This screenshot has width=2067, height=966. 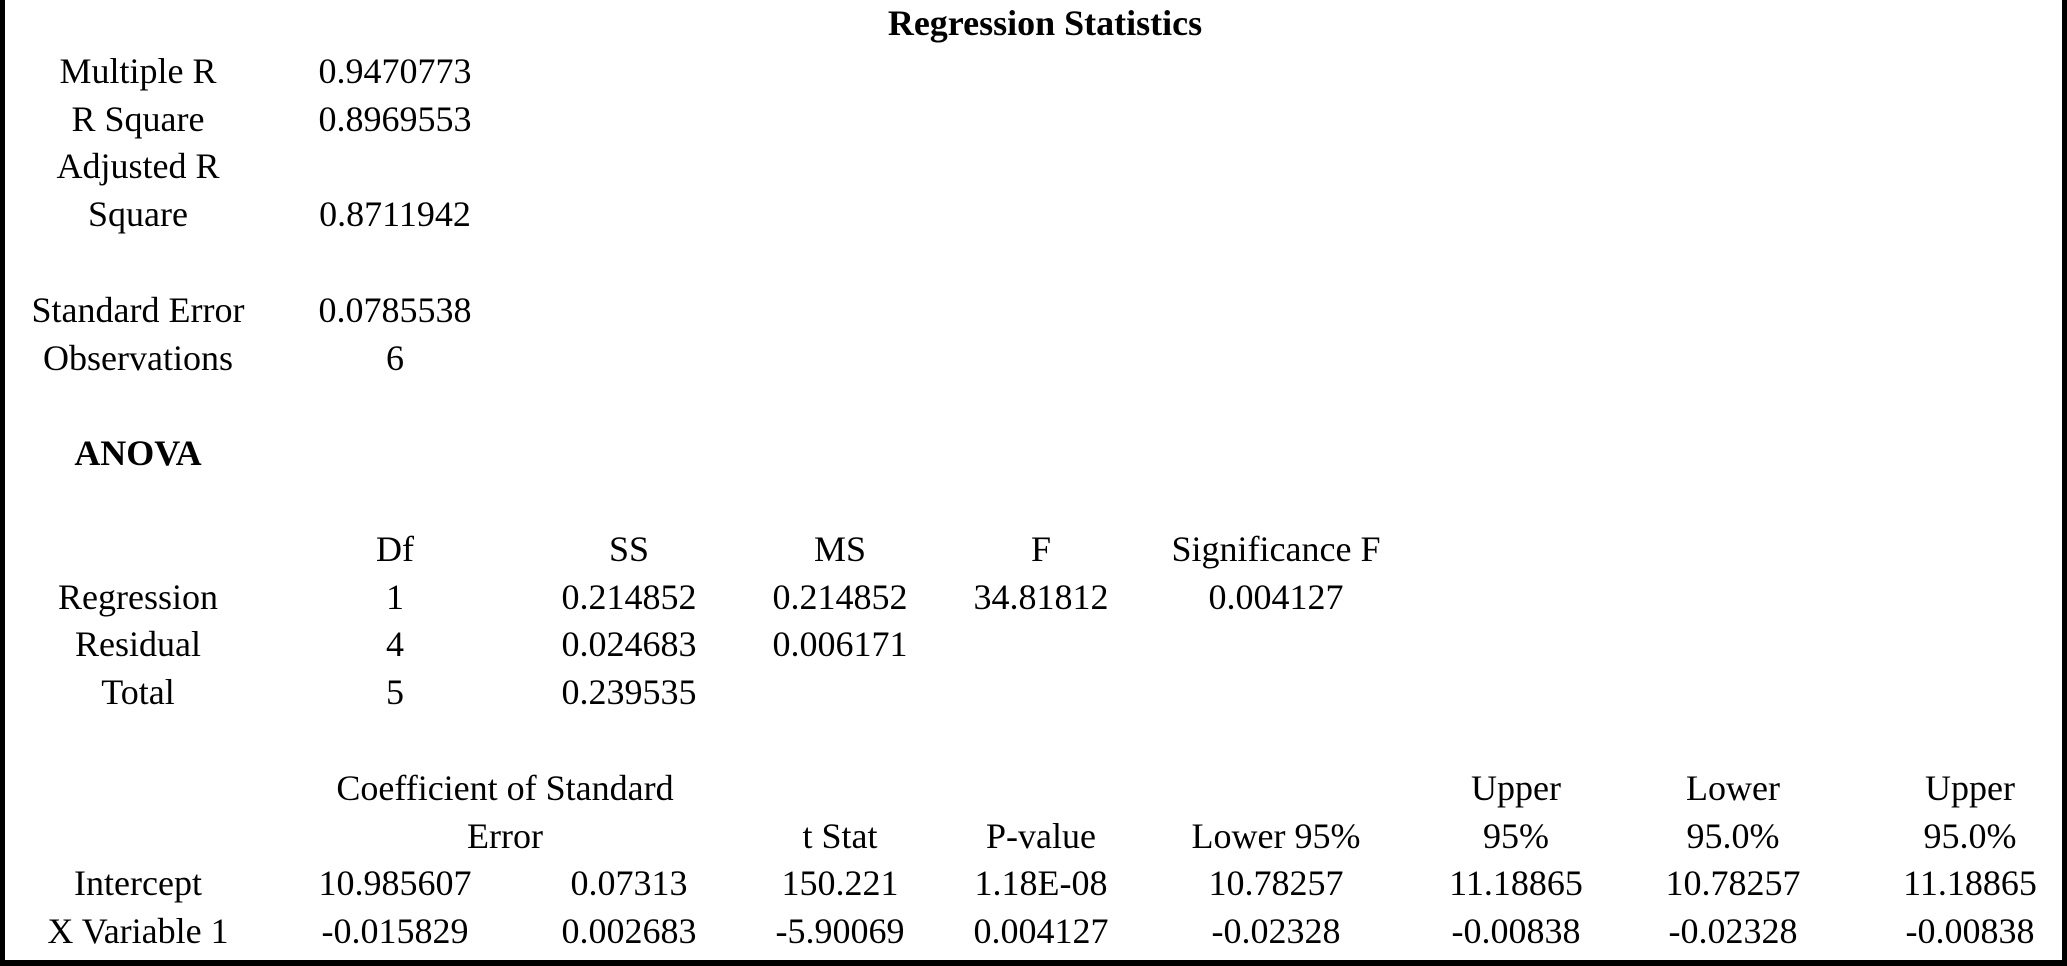 I want to click on column-header: Df, so click(x=395, y=548).